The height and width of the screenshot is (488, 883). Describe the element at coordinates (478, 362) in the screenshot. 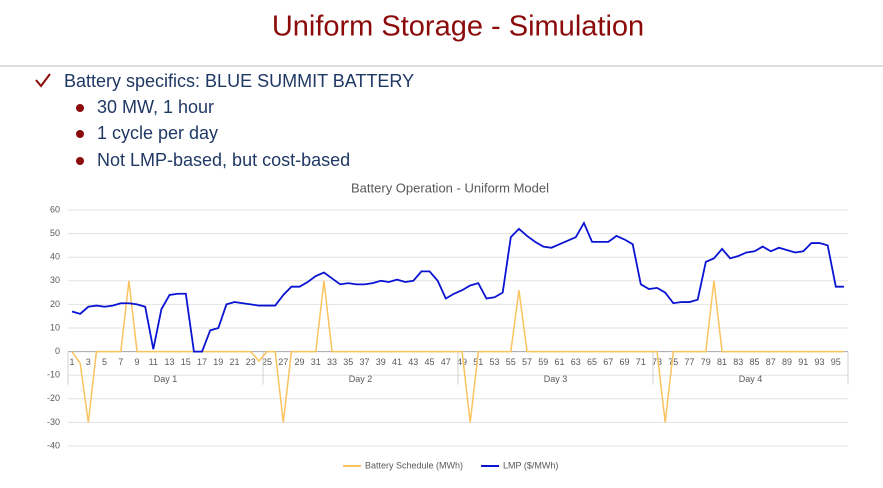

I see `x-tick-label: 51` at that location.